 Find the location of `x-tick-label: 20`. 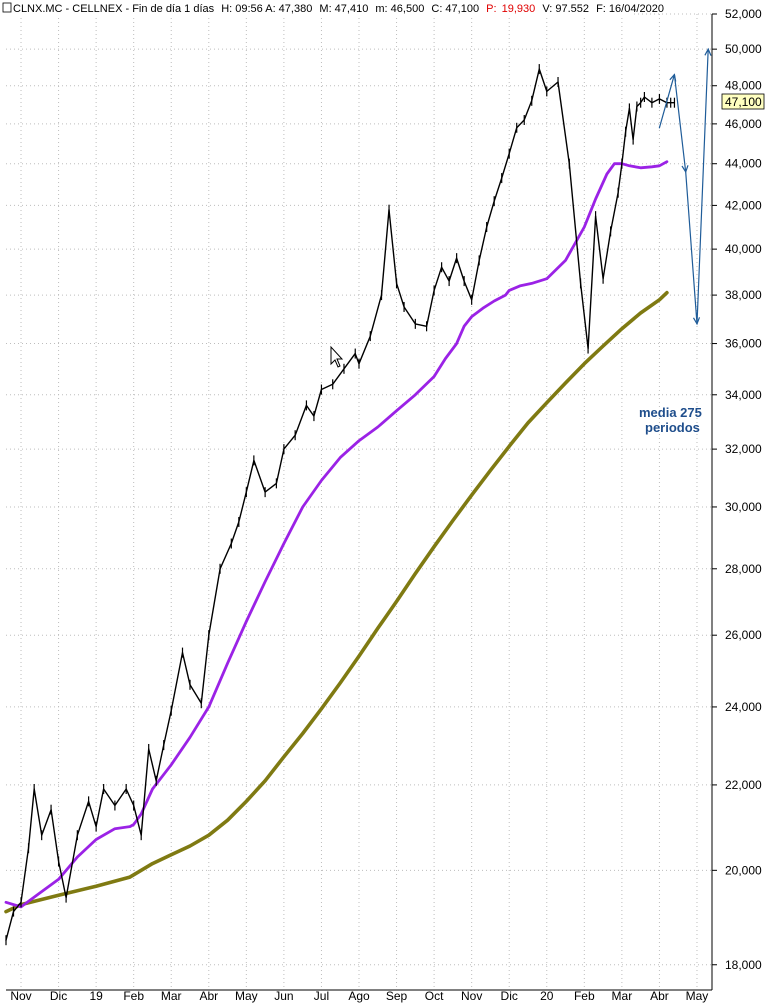

x-tick-label: 20 is located at coordinates (547, 996).